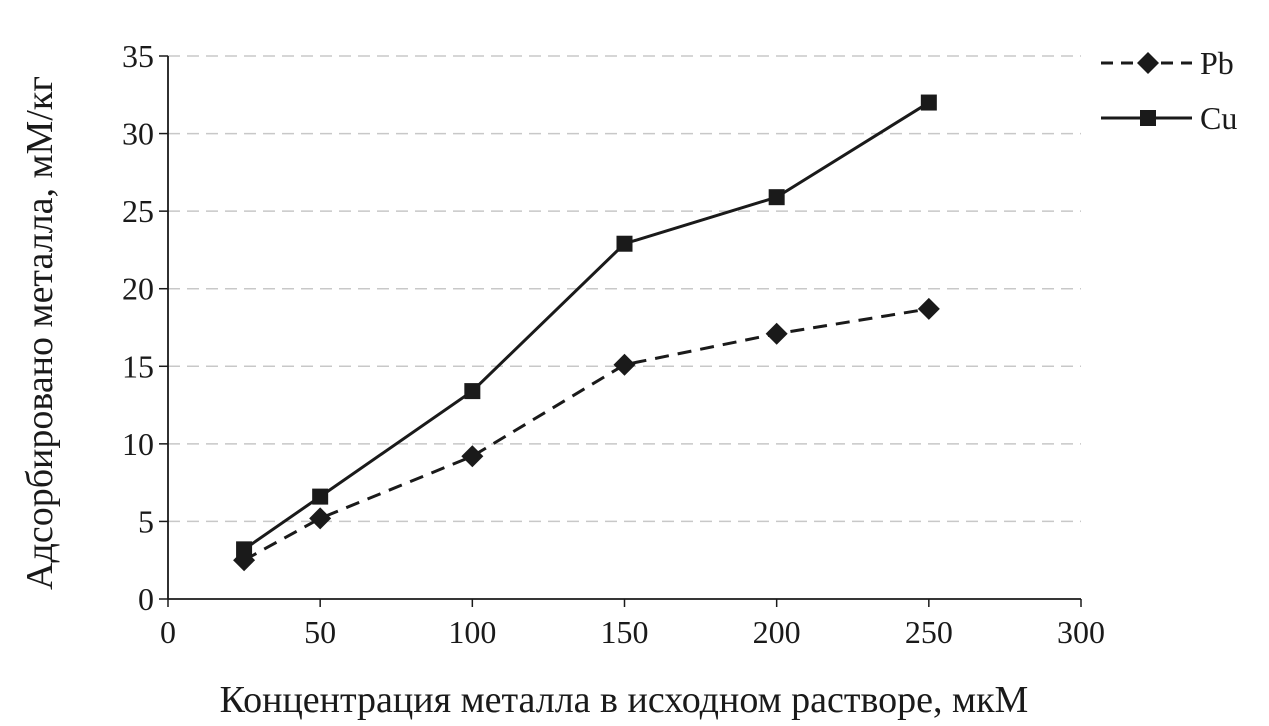  I want to click on x-tick-label: 0, so click(168, 632).